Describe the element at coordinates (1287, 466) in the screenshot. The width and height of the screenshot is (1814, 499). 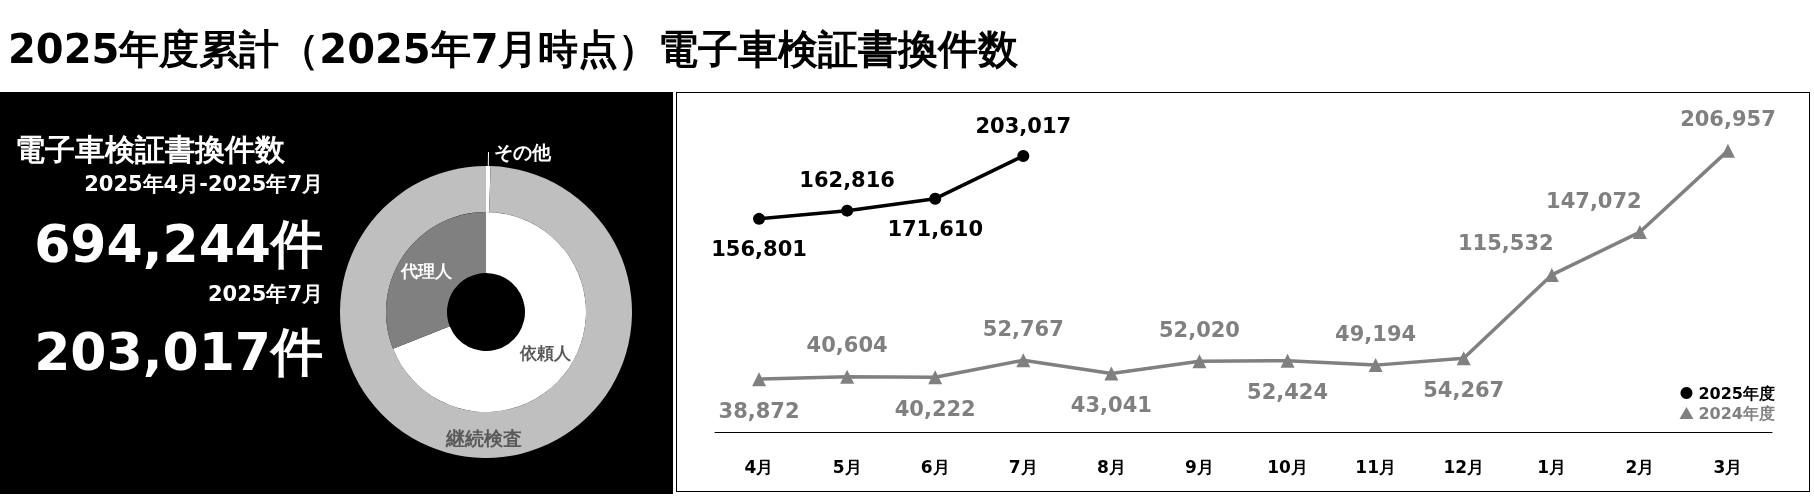
I see `x-tick-label: 10月` at that location.